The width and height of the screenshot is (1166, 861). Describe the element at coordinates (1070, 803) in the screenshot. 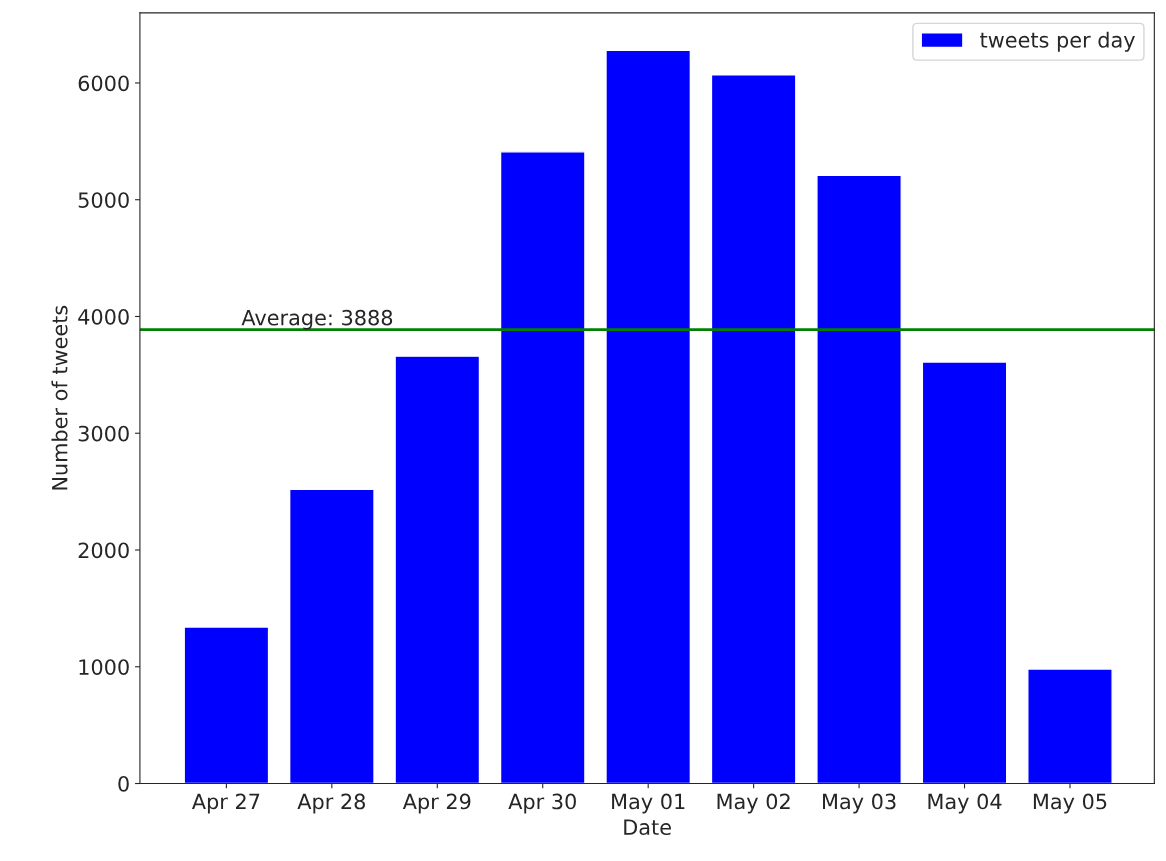

I see `x-tick-label: May 05` at that location.